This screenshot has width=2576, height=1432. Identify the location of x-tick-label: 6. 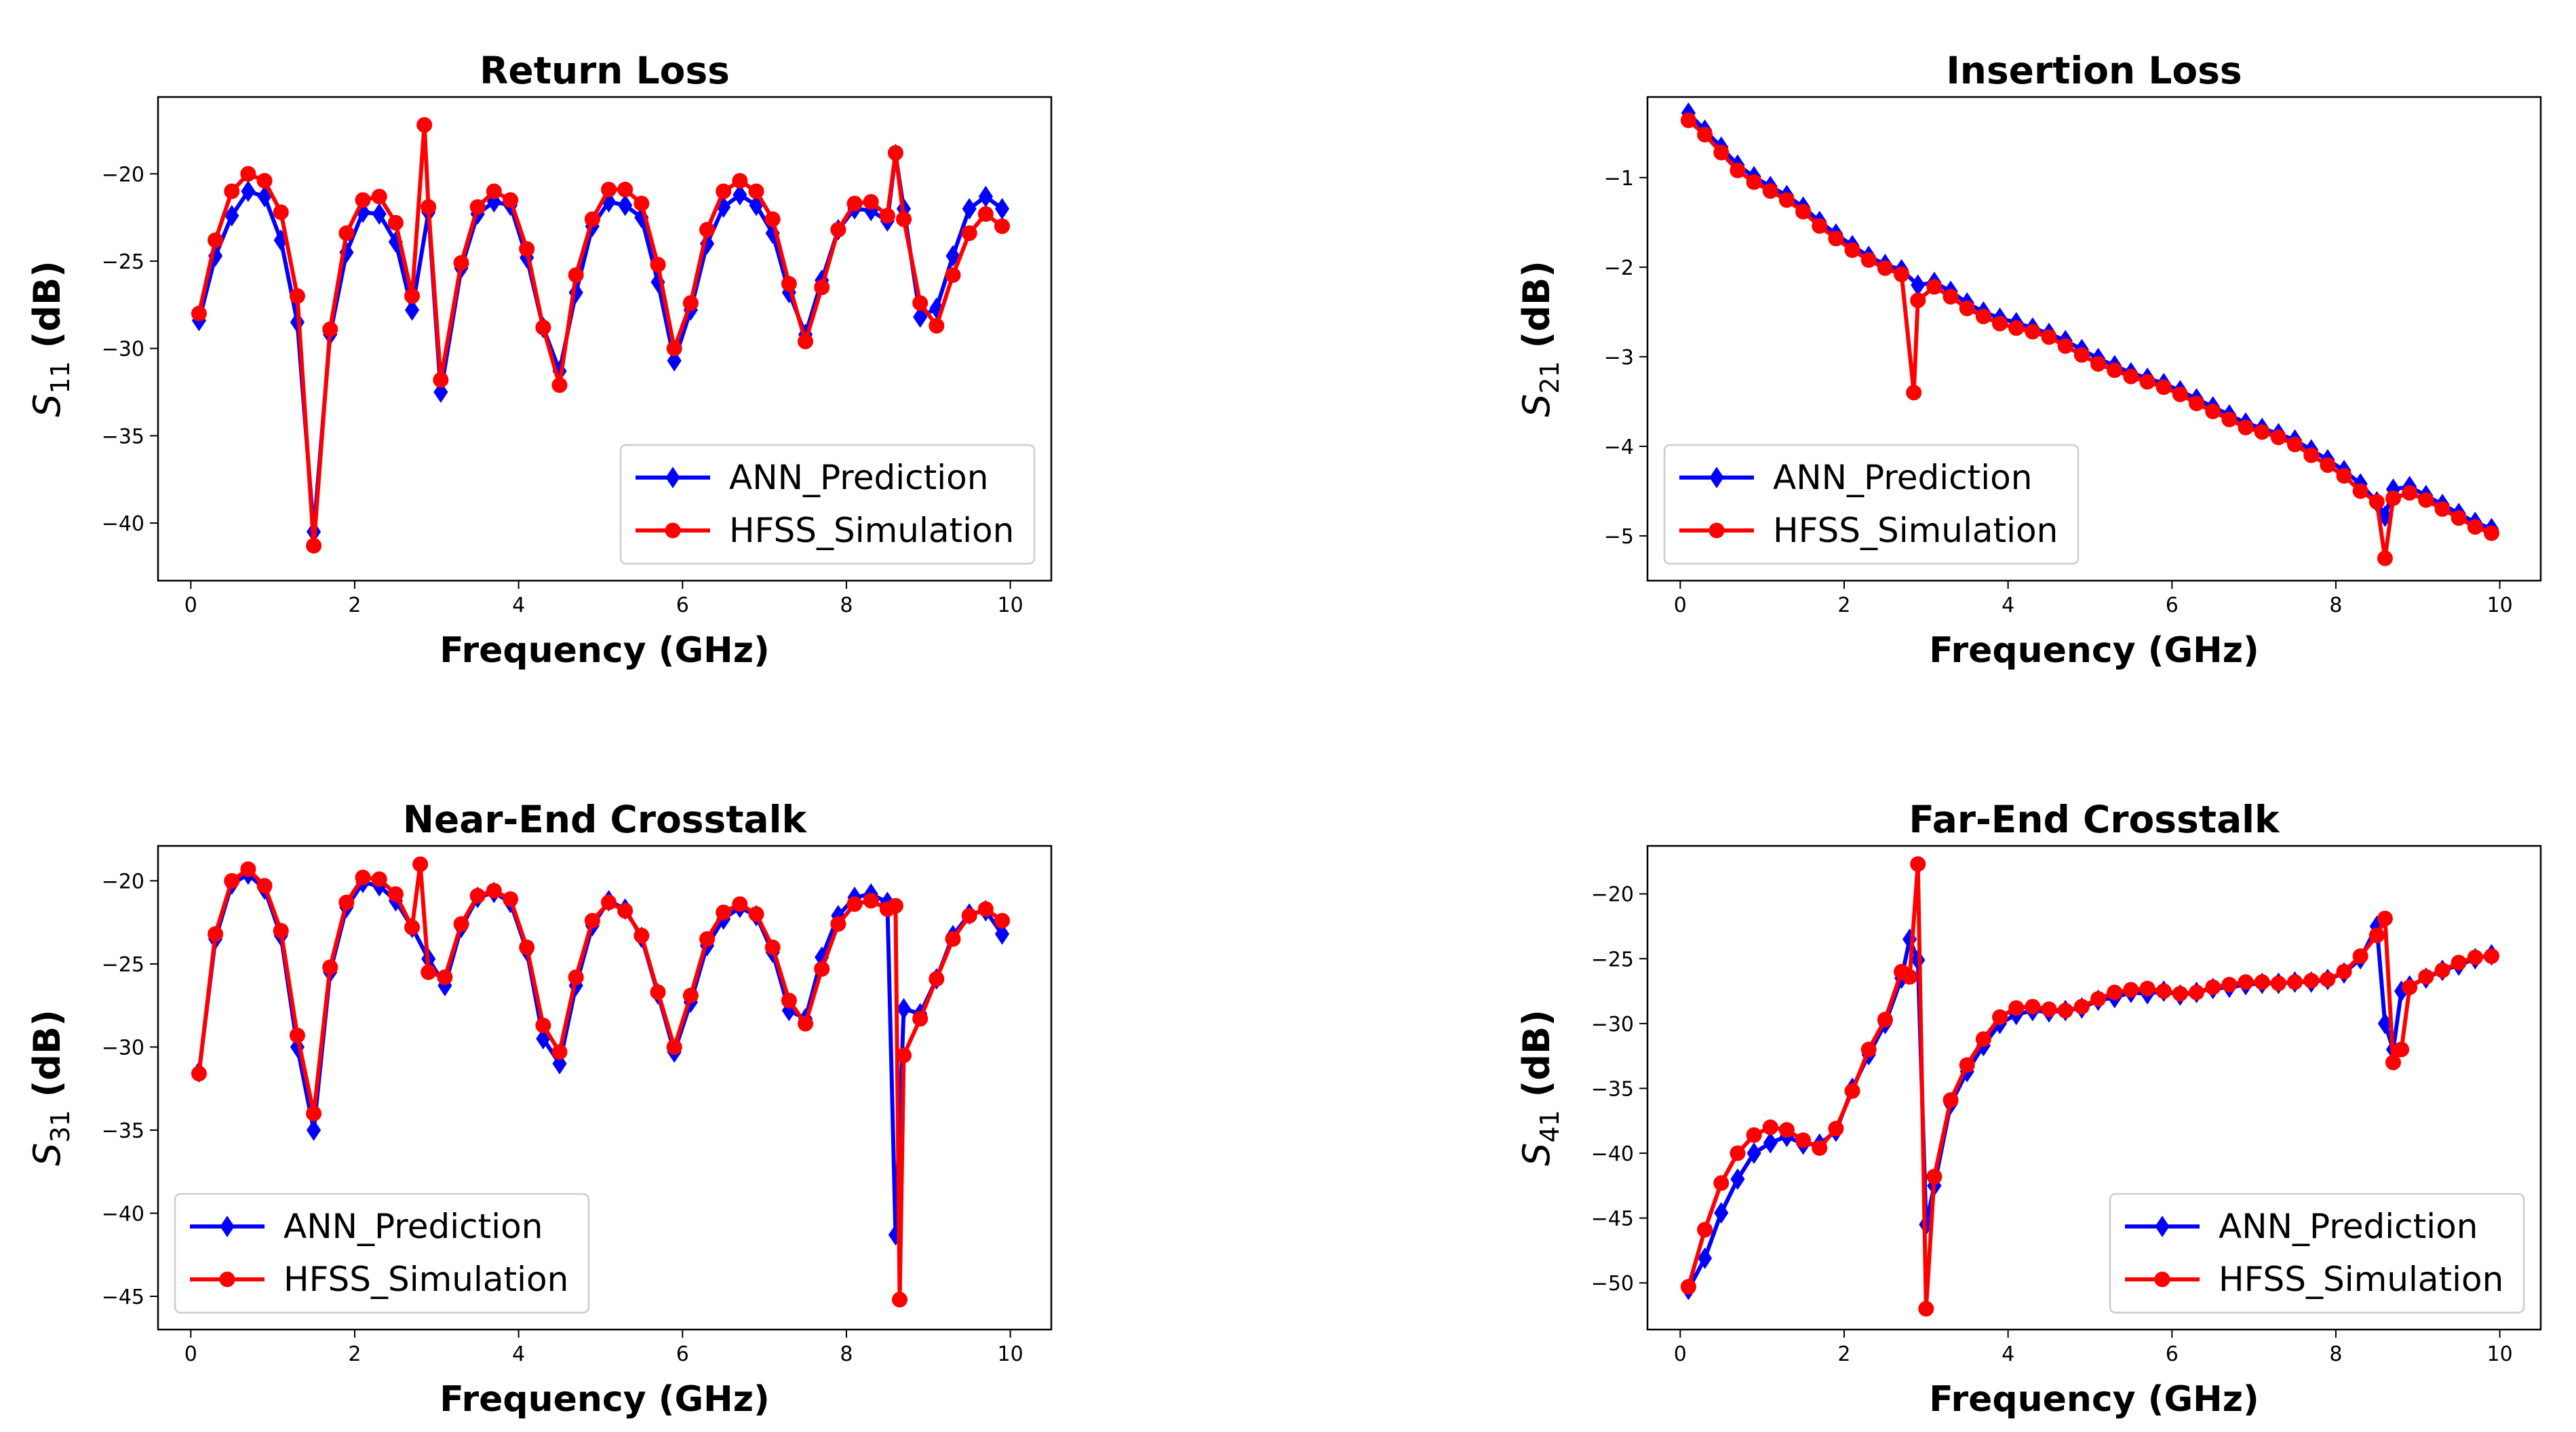
(2172, 1354).